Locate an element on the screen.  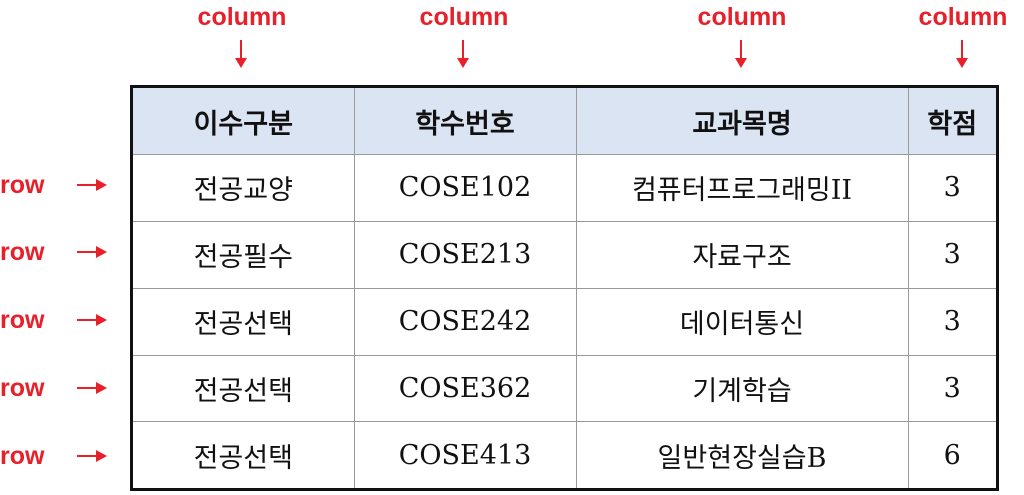
cell-course-code: COSE213 is located at coordinates (465, 254).